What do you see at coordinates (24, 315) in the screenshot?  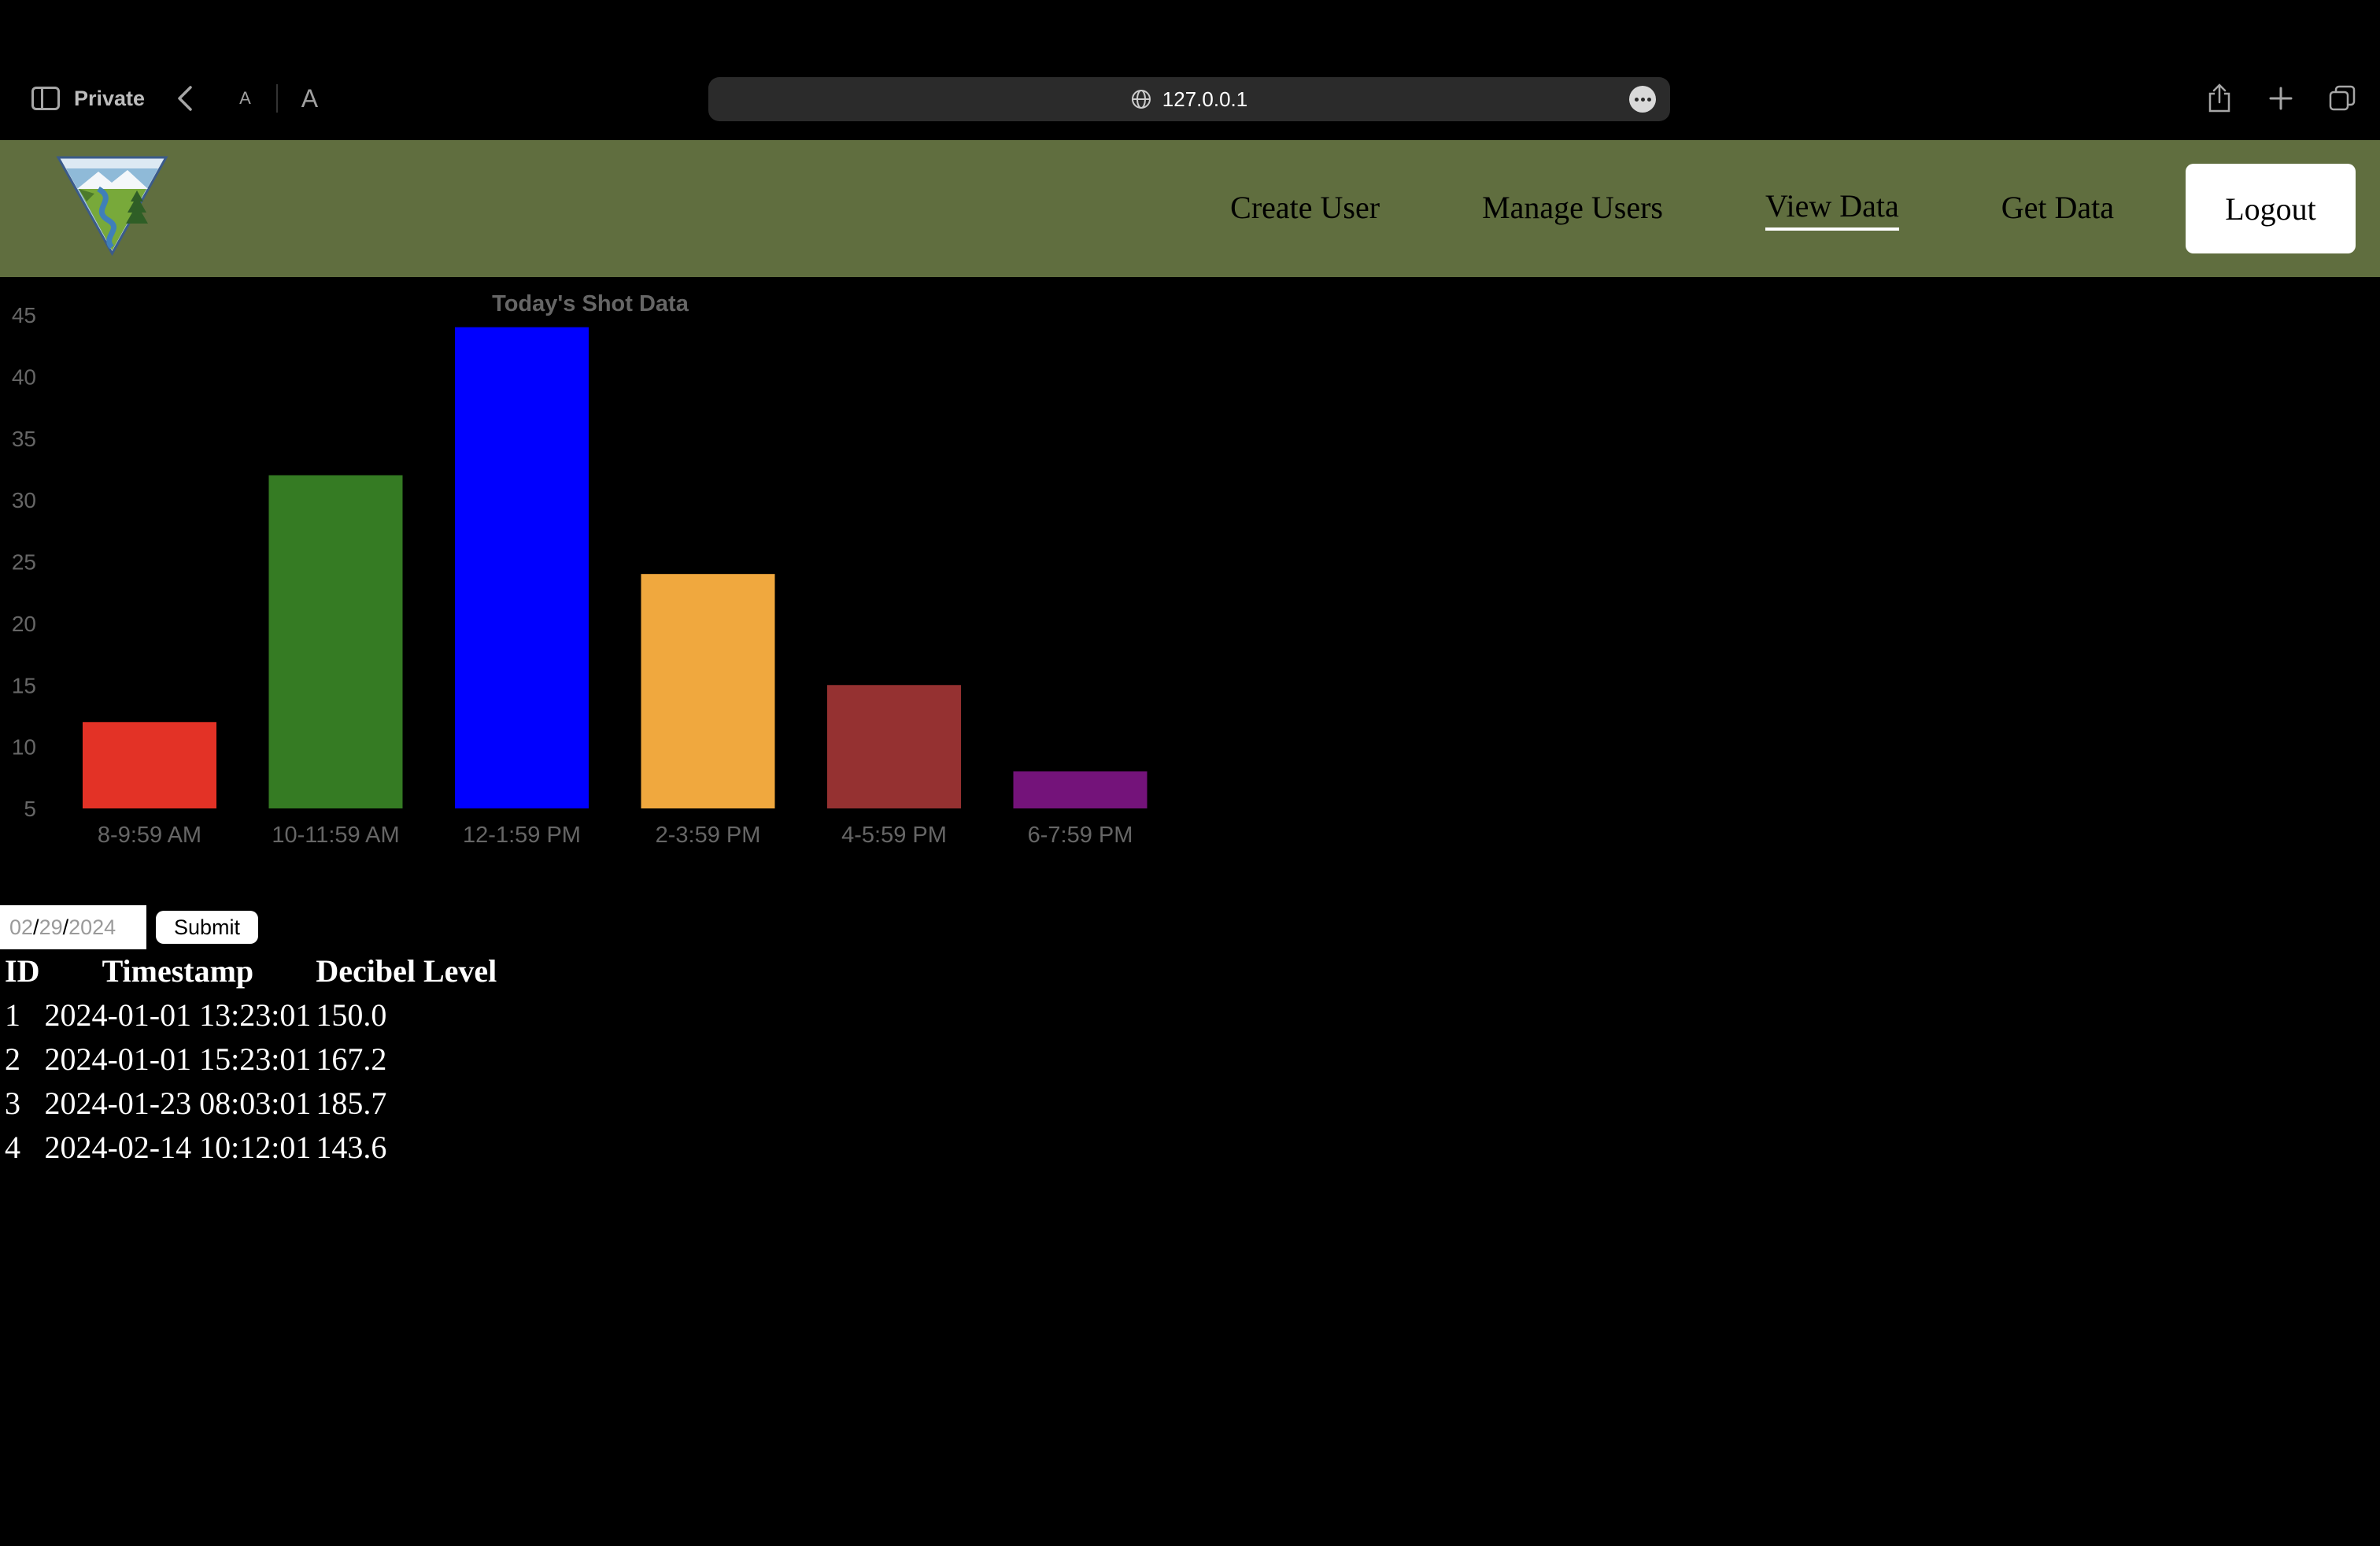 I see `y-tick-label: 45` at bounding box center [24, 315].